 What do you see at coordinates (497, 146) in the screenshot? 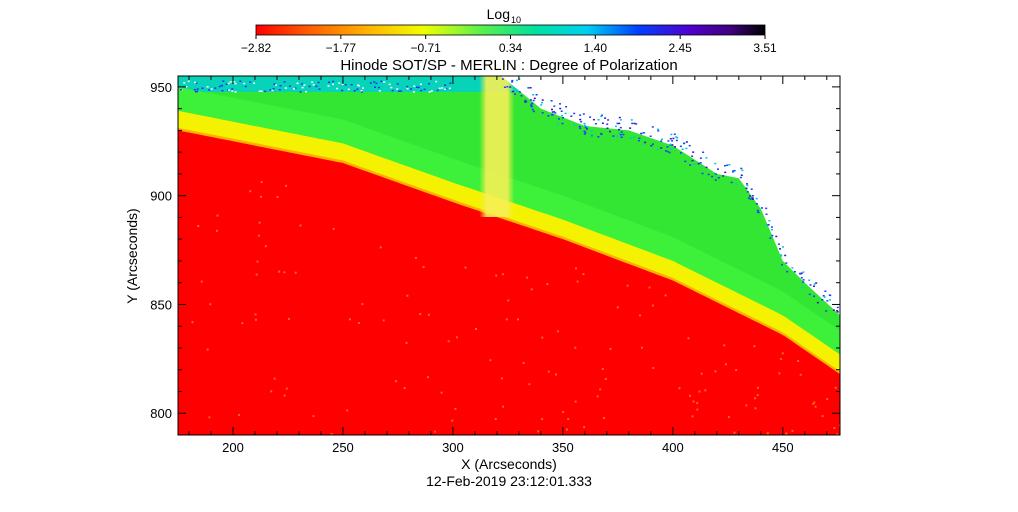
I see `heatmap-vertical-strip` at bounding box center [497, 146].